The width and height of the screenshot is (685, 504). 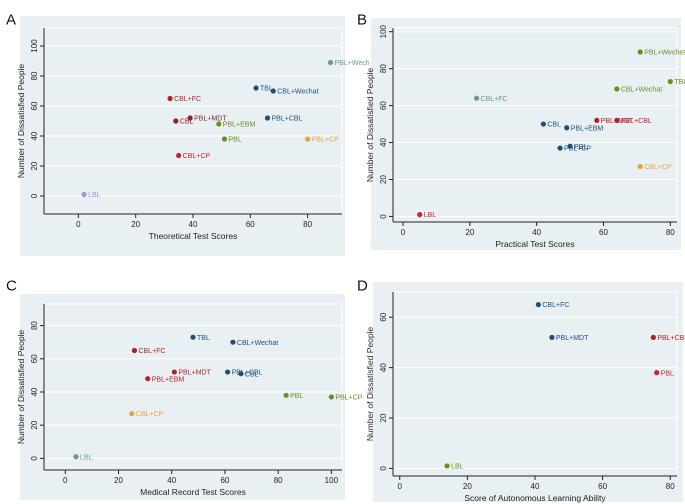 I want to click on x-axis-title: Practical Test Scores, so click(x=534, y=244).